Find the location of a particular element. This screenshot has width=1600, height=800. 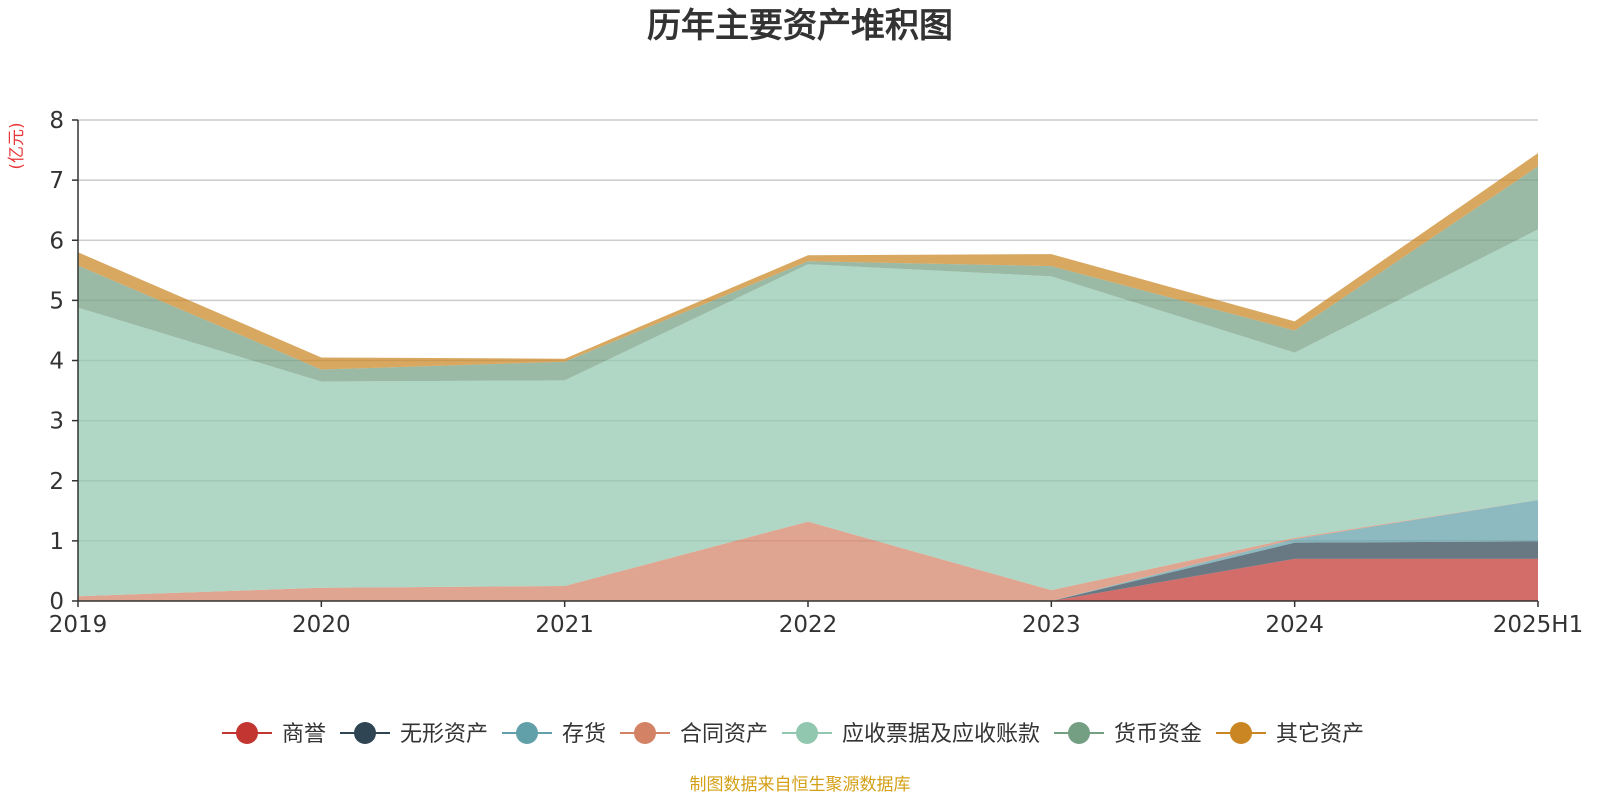

y-tick-label-6: 6 is located at coordinates (56, 241).